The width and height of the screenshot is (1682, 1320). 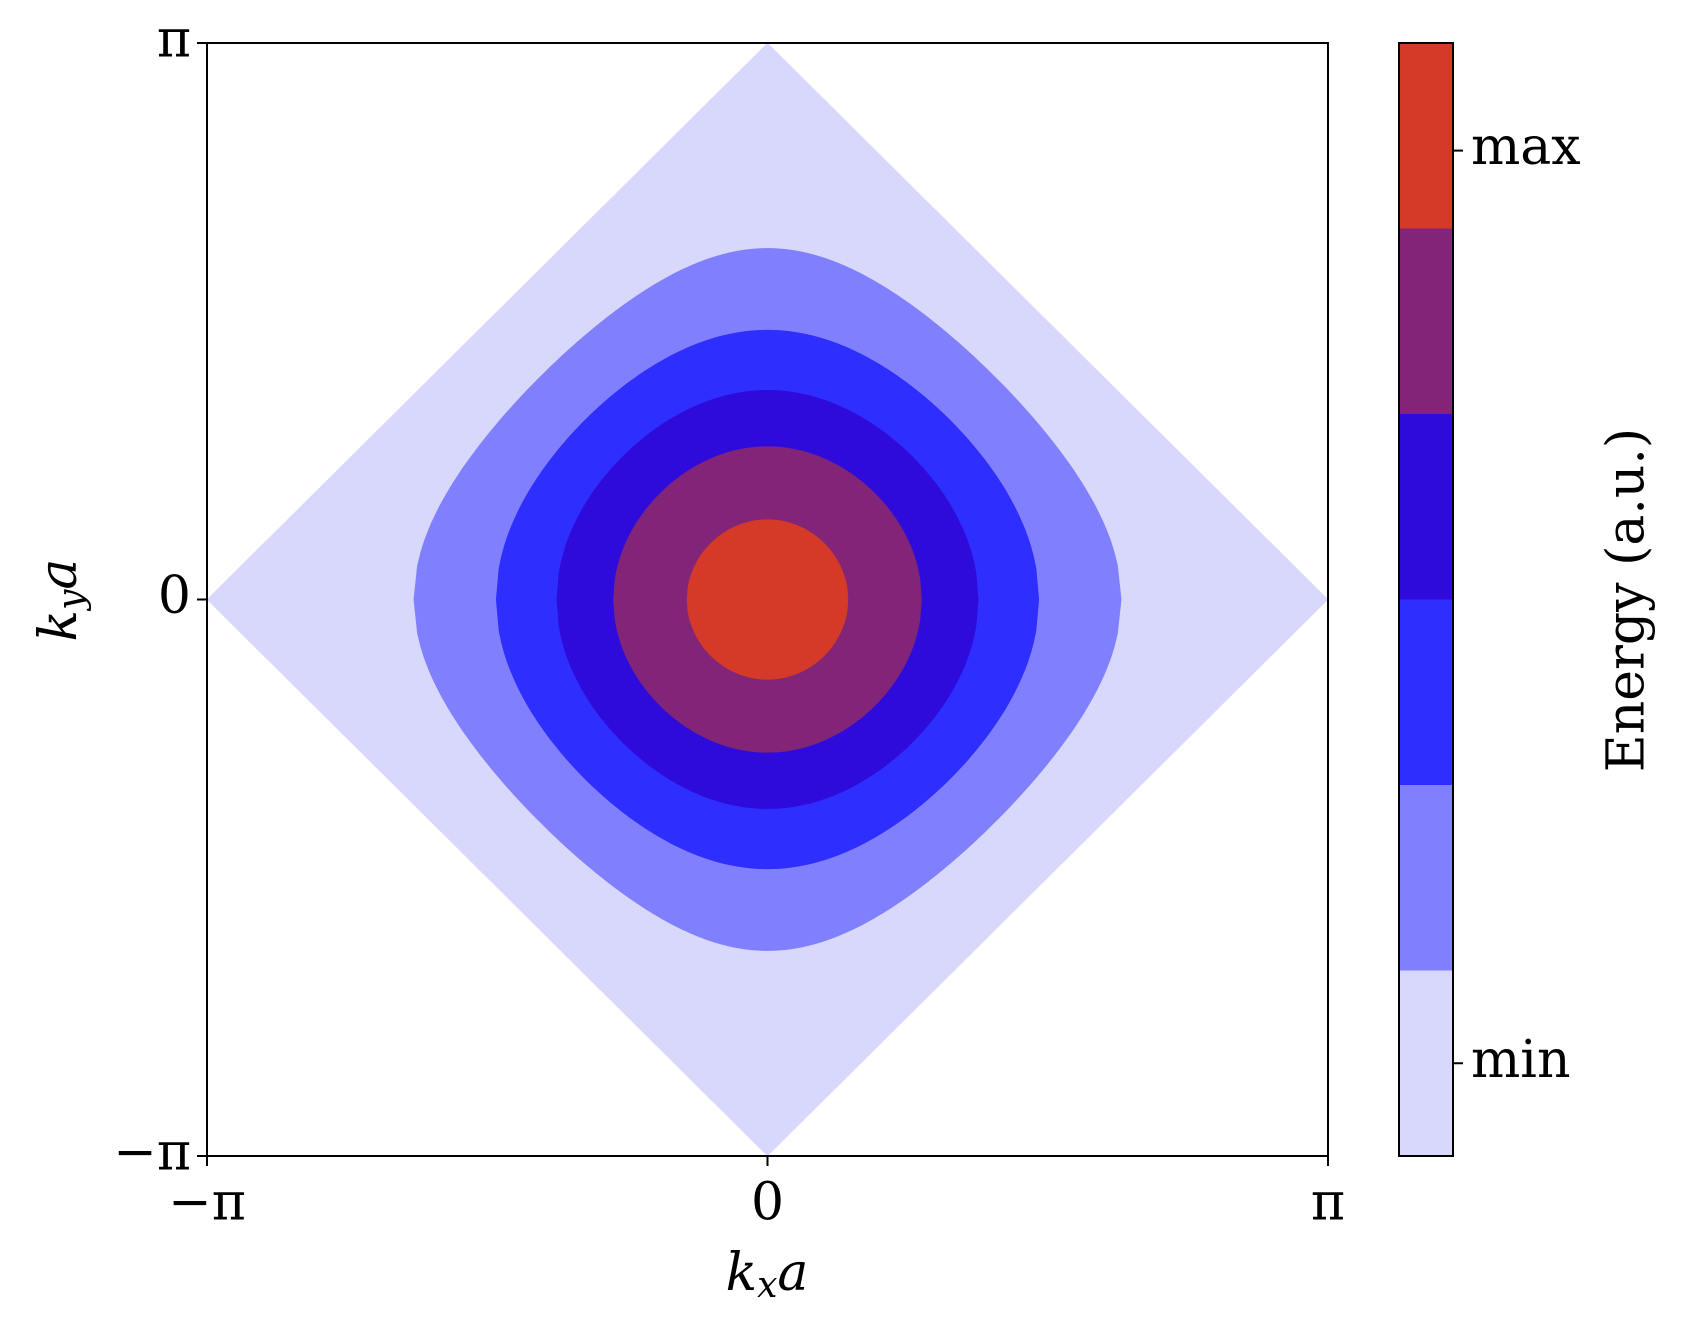 I want to click on colorbar-frame, so click(x=1426, y=599).